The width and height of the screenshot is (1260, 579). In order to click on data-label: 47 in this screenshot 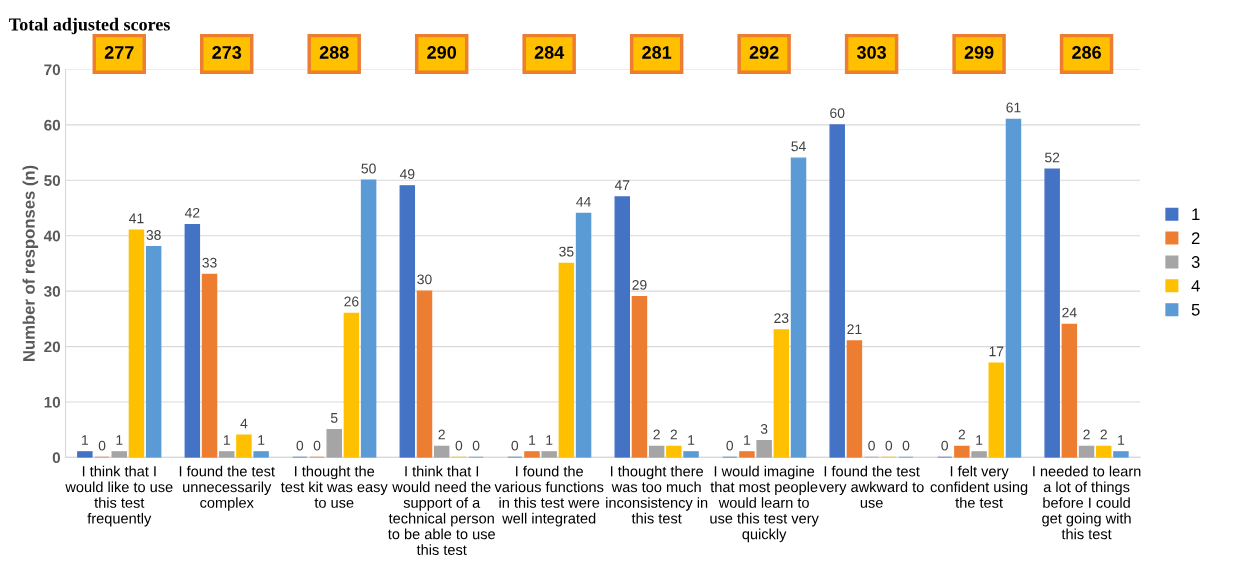, I will do `click(622, 185)`.